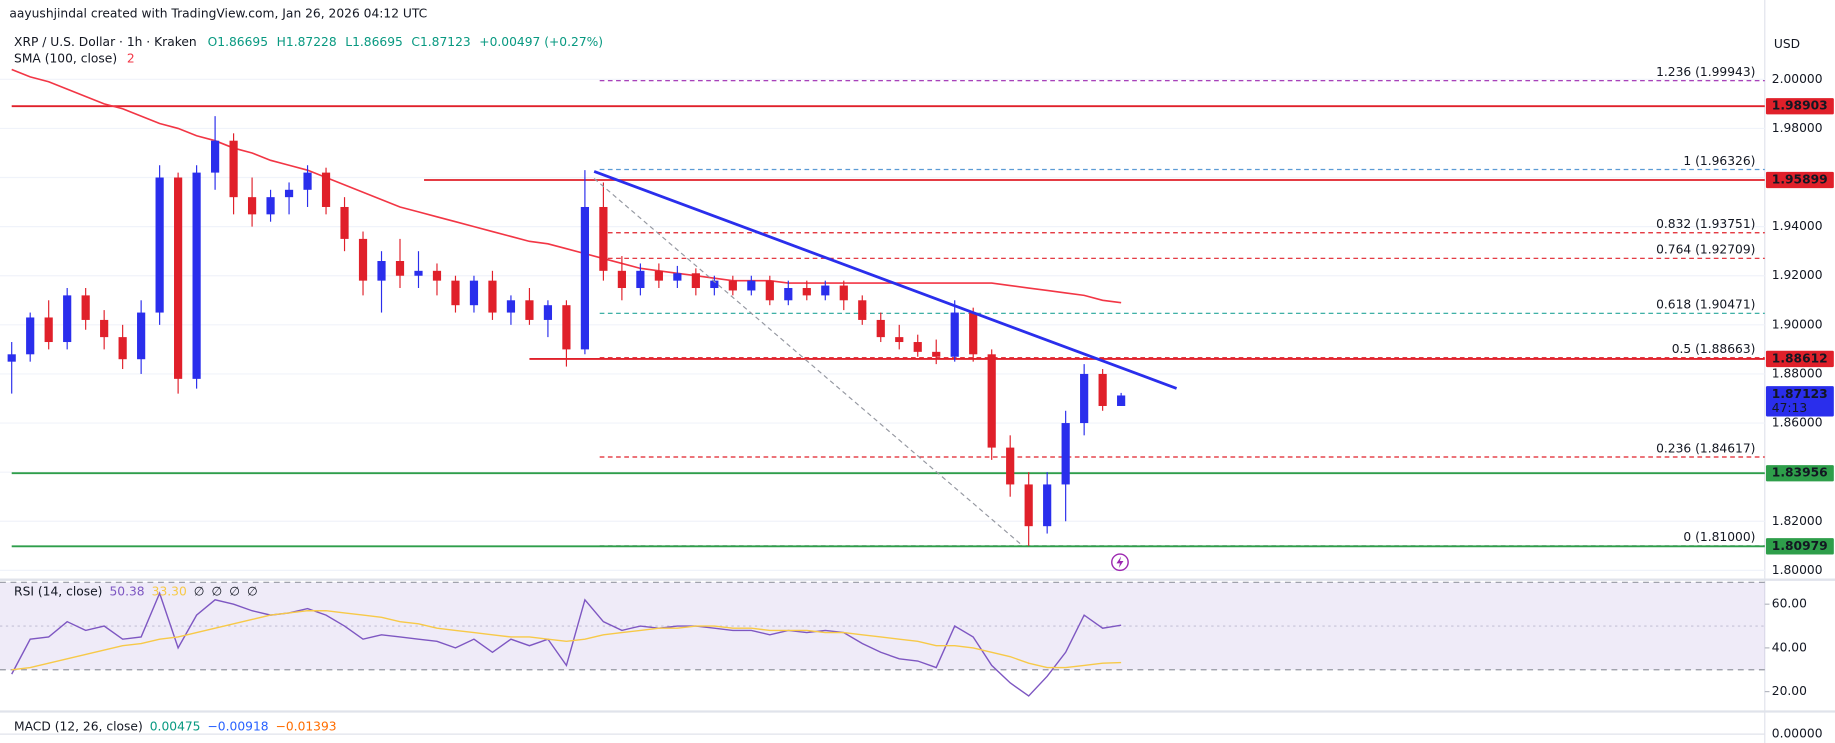 The width and height of the screenshot is (1835, 743). Describe the element at coordinates (126, 591) in the screenshot. I see `rsi-legend-value: 50.38` at that location.